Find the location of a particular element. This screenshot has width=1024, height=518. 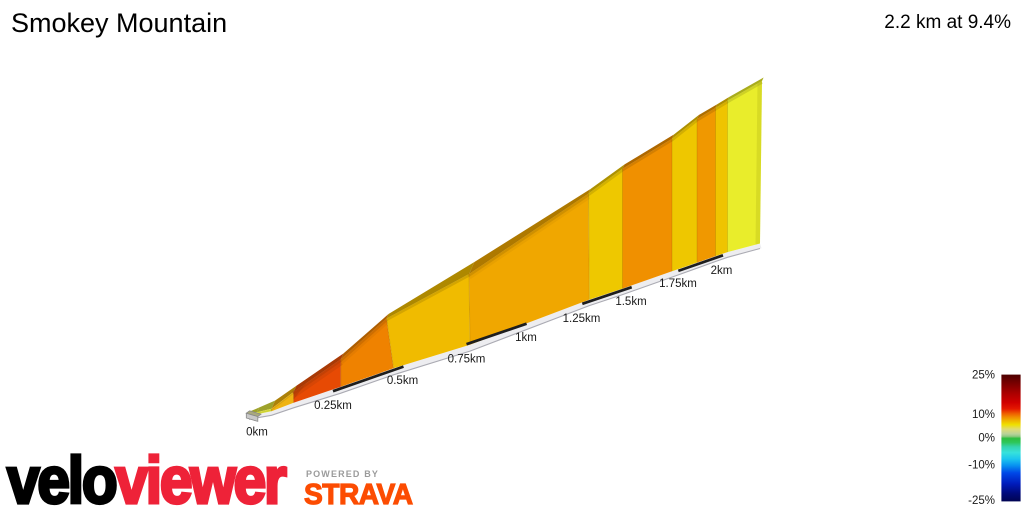

svg-text: 1km is located at coordinates (526, 338).